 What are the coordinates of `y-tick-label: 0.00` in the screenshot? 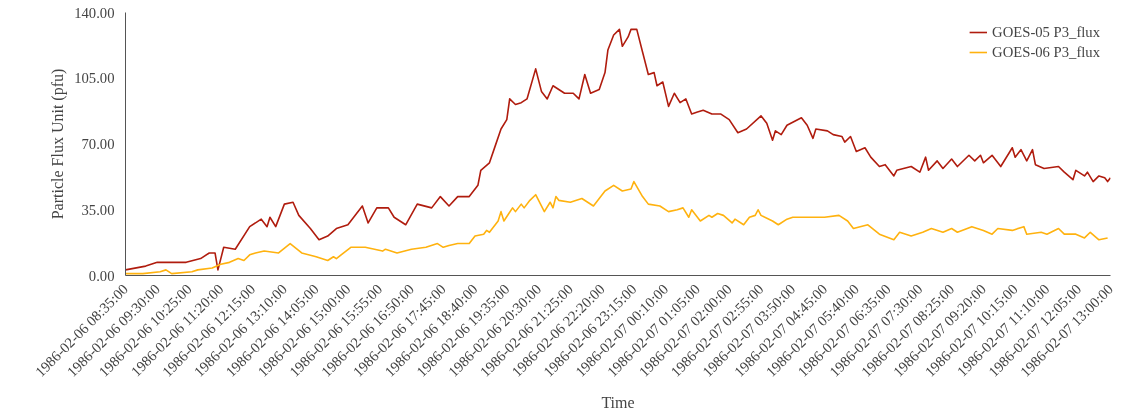 It's located at (101, 275).